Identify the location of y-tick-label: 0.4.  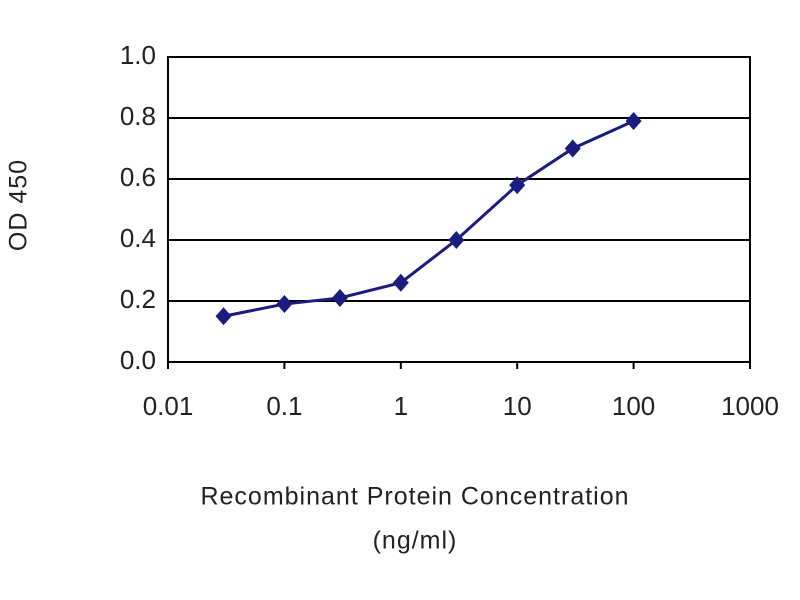
(138, 238).